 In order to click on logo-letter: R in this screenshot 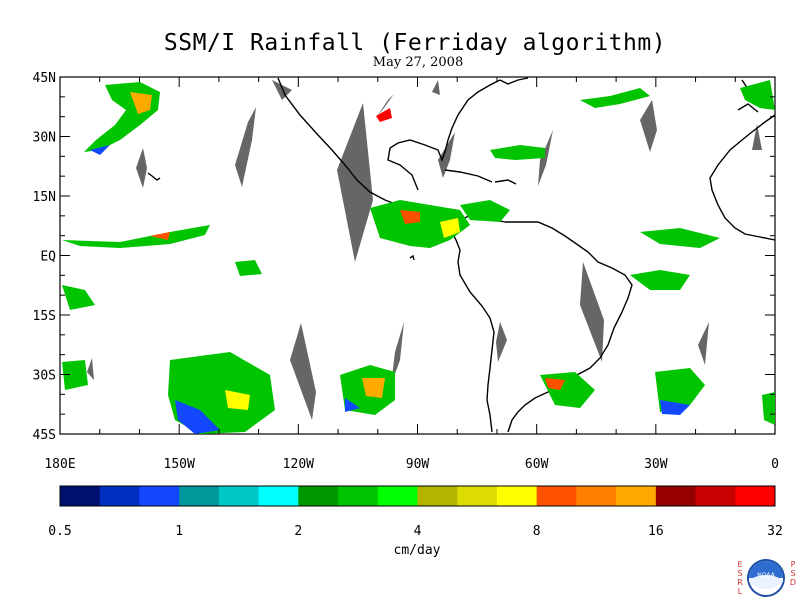, I will do `click(740, 582)`.